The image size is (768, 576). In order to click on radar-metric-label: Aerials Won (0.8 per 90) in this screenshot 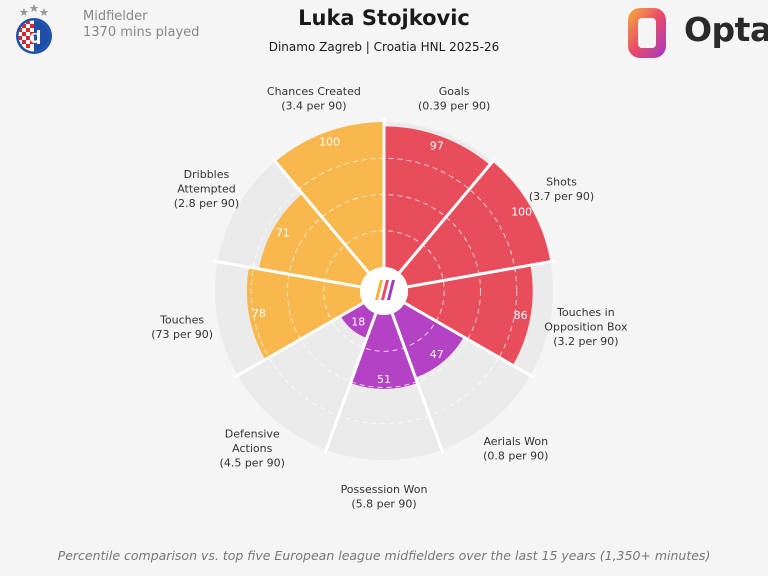, I will do `click(515, 449)`.